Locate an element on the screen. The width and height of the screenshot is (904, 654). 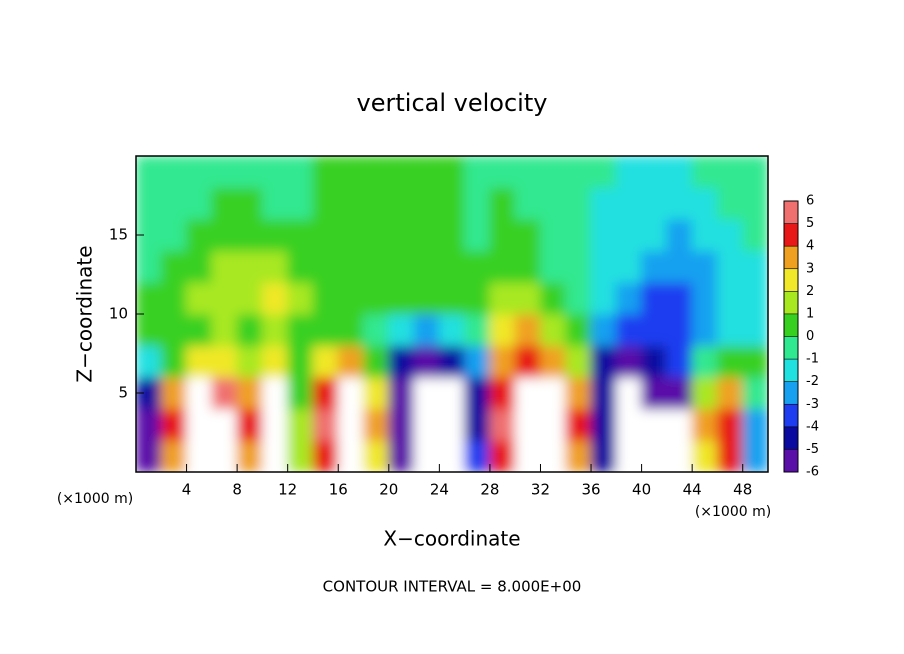
colorbar-tick-label: 5 is located at coordinates (810, 223).